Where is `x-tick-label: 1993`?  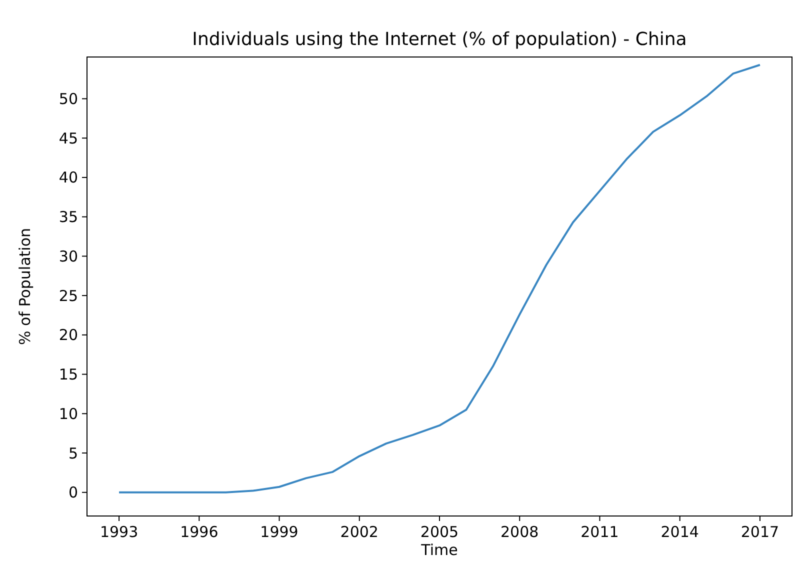 x-tick-label: 1993 is located at coordinates (119, 532).